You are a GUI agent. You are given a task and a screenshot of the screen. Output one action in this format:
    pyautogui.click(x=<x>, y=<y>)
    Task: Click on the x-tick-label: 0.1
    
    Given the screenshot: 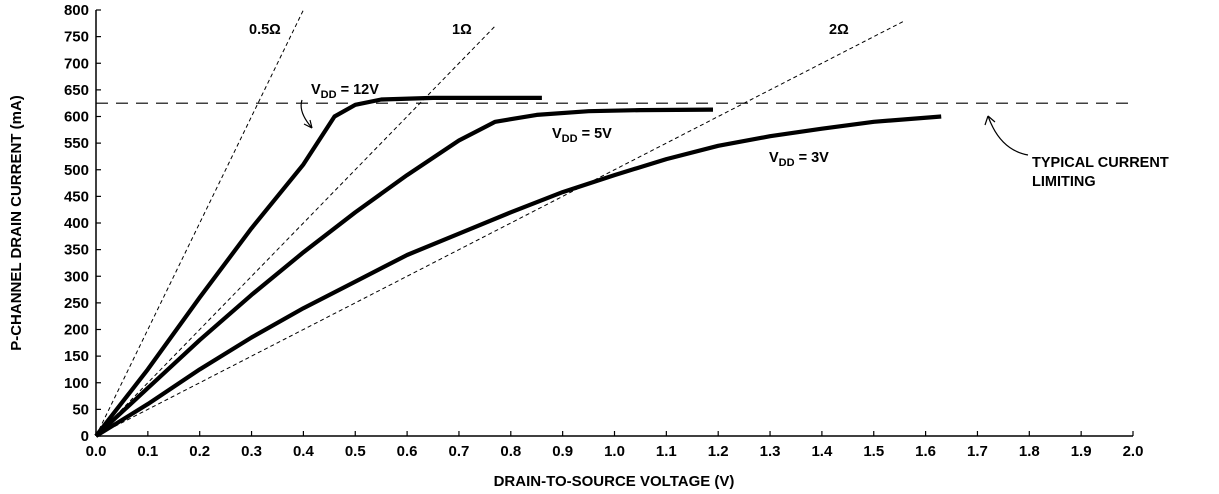 What is the action you would take?
    pyautogui.click(x=147, y=451)
    